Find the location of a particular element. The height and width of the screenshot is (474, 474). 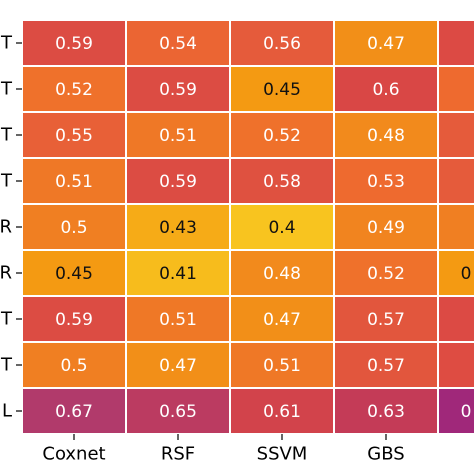

cell-value-label: 0.49 is located at coordinates (386, 228).